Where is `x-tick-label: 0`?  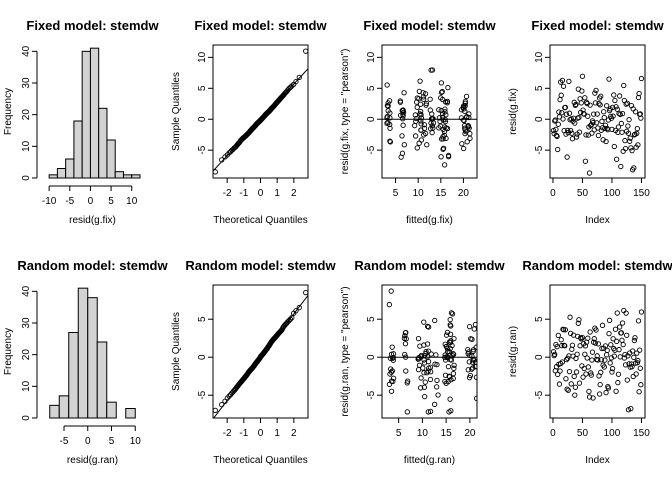 x-tick-label: 0 is located at coordinates (261, 193).